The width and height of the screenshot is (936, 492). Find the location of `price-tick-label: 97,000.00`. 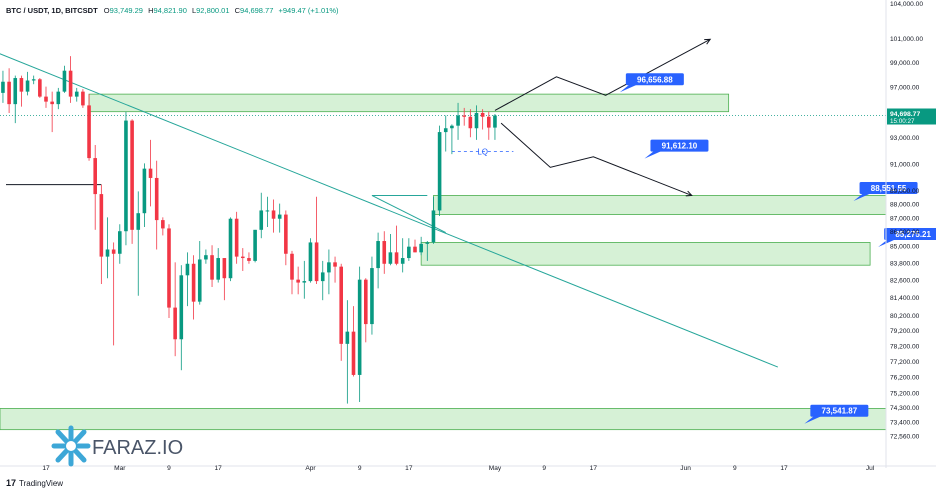

price-tick-label: 97,000.00 is located at coordinates (905, 88).